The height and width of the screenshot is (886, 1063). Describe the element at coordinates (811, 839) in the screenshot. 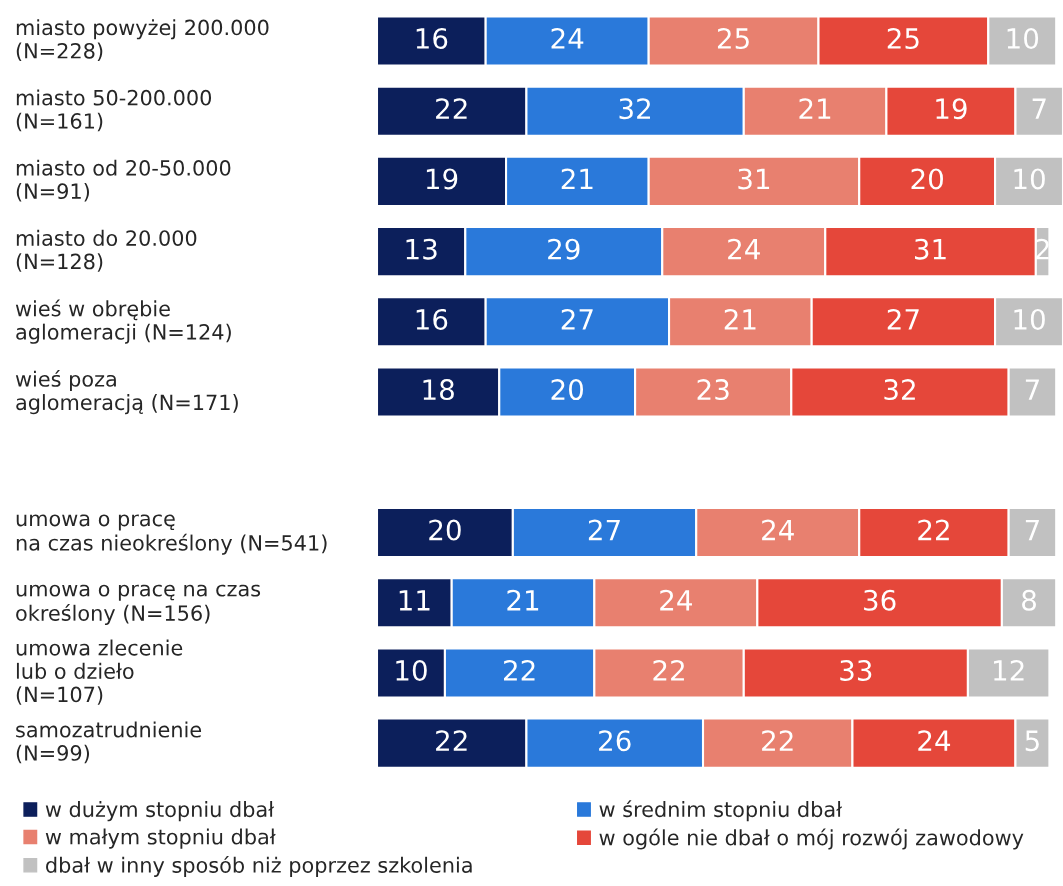

I see `legend-label: w ogóle nie dbał o mój rozwój zawodowy` at that location.